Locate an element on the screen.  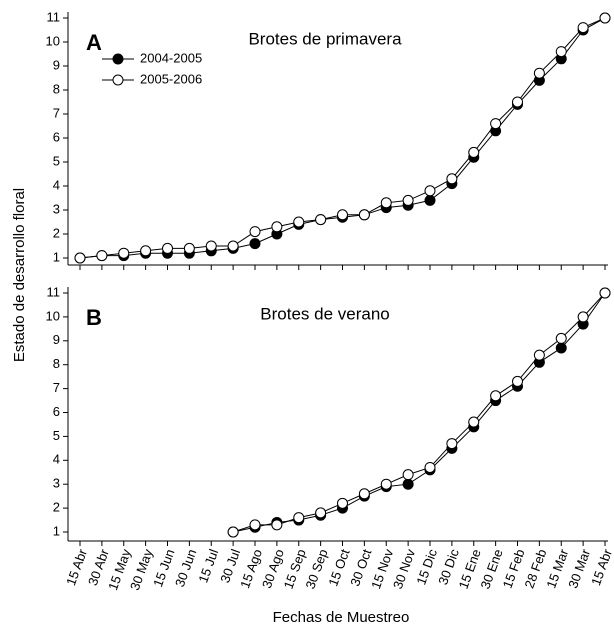
panel-title: Brotes de primavera is located at coordinates (325, 38).